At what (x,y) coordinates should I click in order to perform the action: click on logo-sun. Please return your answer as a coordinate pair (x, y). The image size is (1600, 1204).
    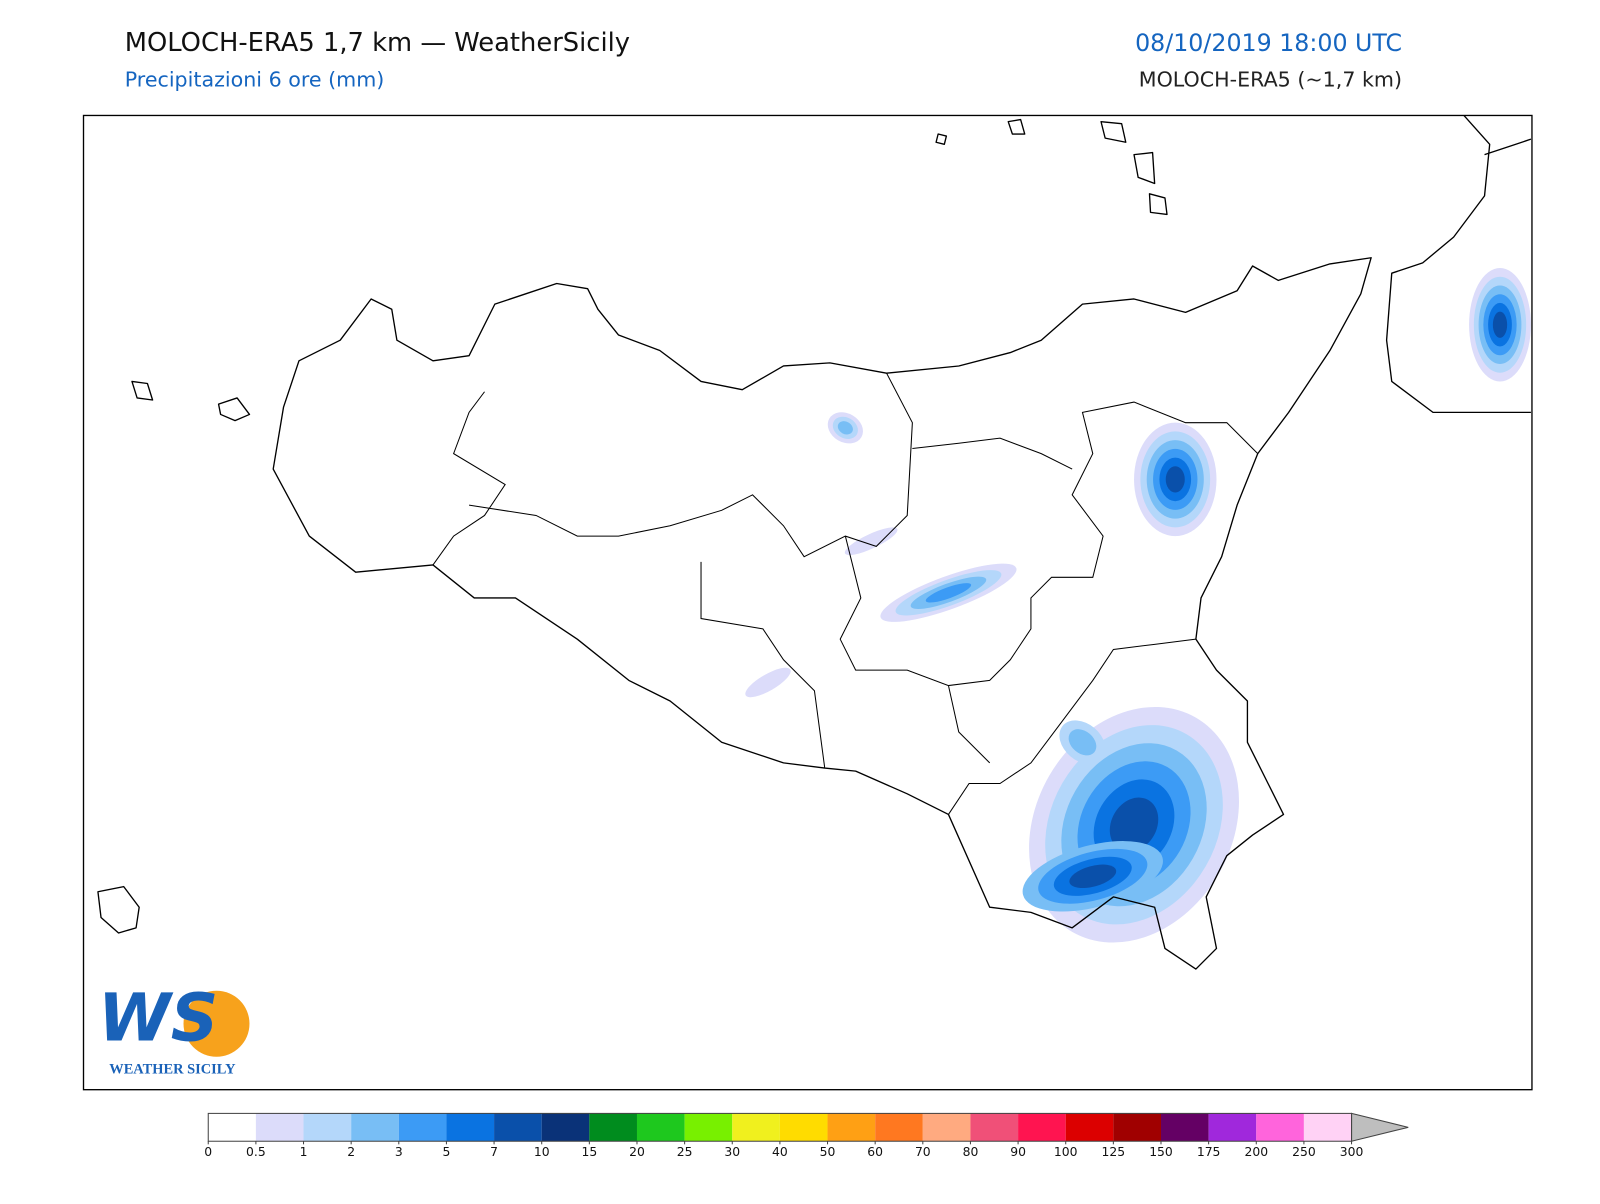
    Looking at the image, I should click on (216, 1023).